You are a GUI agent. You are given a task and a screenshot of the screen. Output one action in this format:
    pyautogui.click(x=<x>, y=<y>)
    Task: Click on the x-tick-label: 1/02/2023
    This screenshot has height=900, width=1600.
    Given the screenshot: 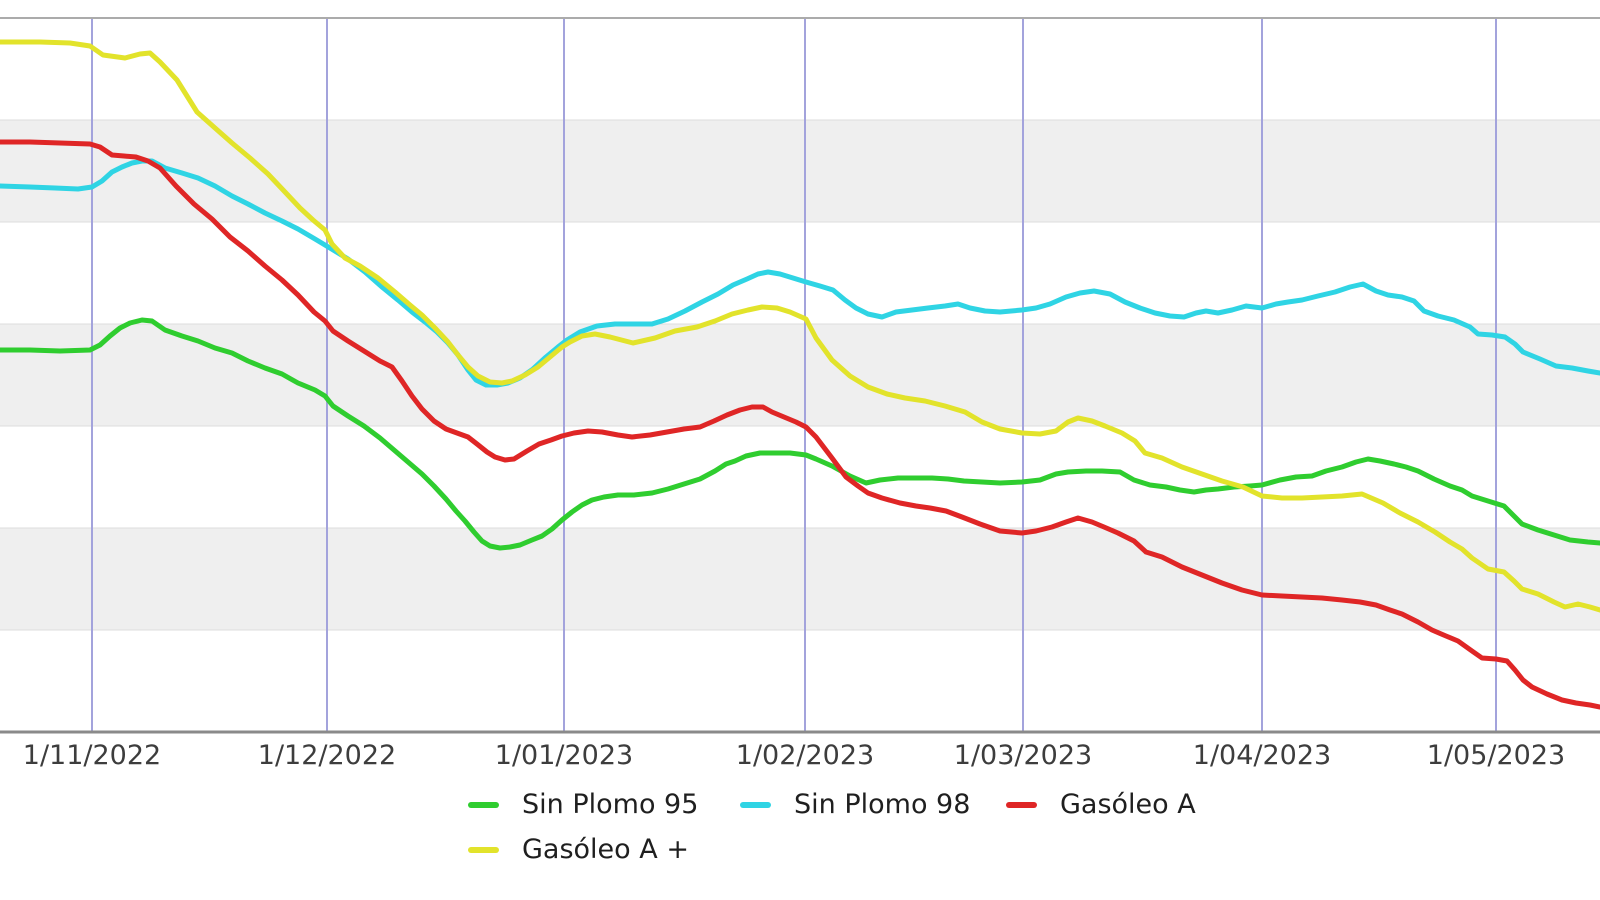 What is the action you would take?
    pyautogui.click(x=805, y=755)
    